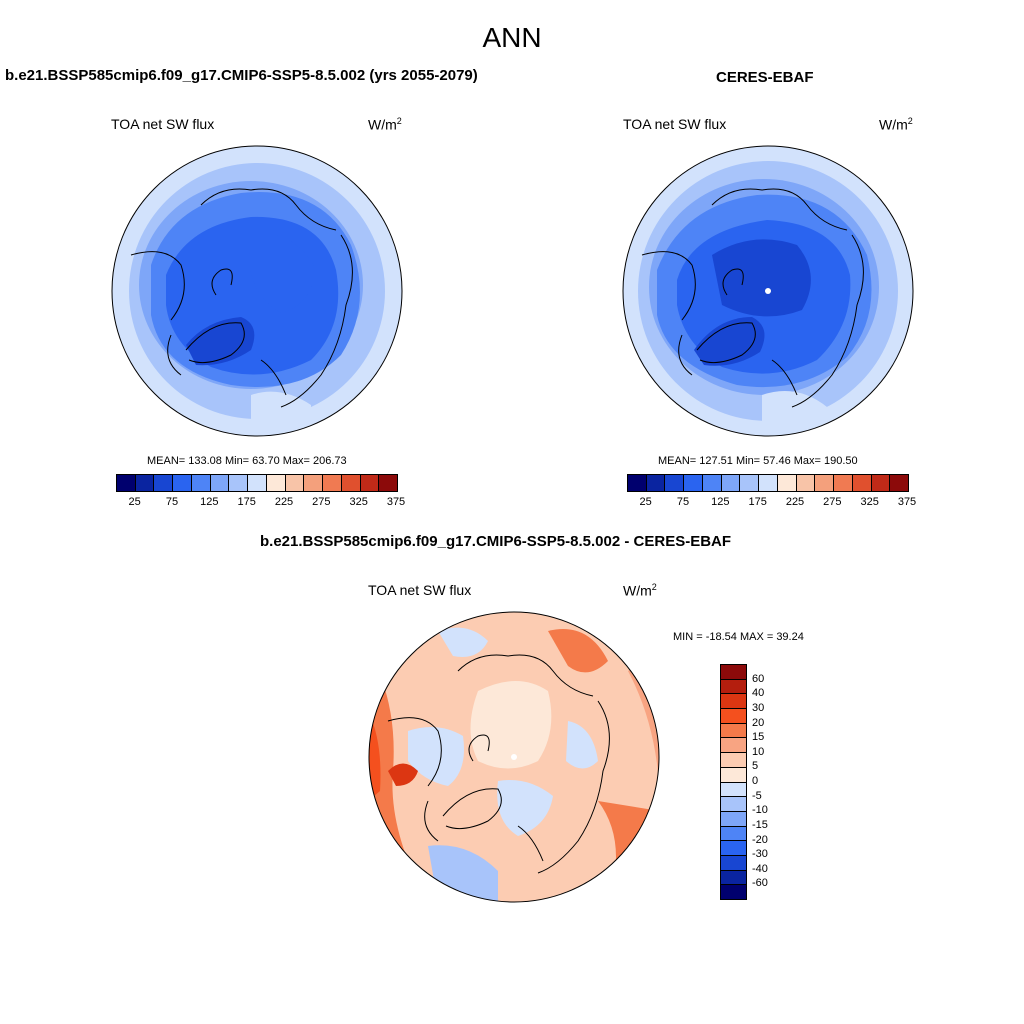 This screenshot has height=1024, width=1024. Describe the element at coordinates (760, 824) in the screenshot. I see `colorbar-tick-label: -15` at that location.